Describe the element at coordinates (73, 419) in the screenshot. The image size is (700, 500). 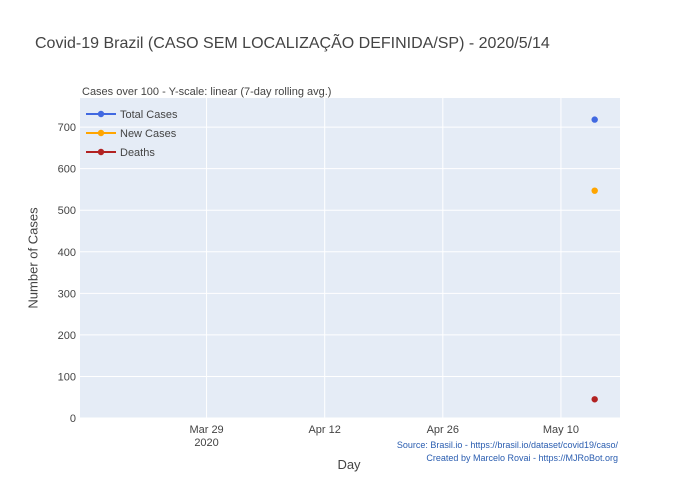
I see `y-tick-label: 0` at that location.